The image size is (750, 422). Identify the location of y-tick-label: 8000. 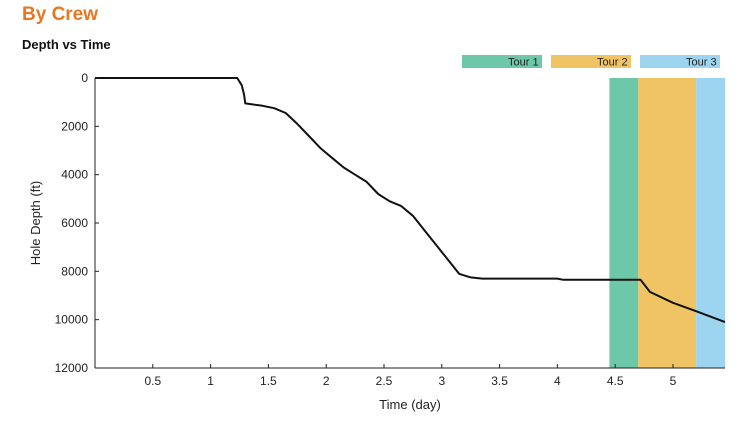
(74, 271).